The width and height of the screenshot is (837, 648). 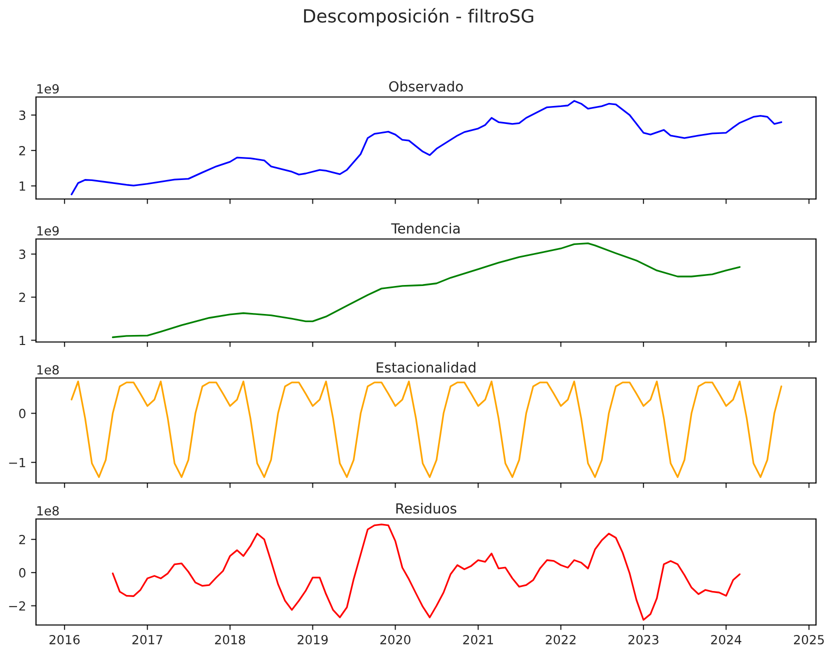 What do you see at coordinates (426, 86) in the screenshot?
I see `chart-title: Observado` at bounding box center [426, 86].